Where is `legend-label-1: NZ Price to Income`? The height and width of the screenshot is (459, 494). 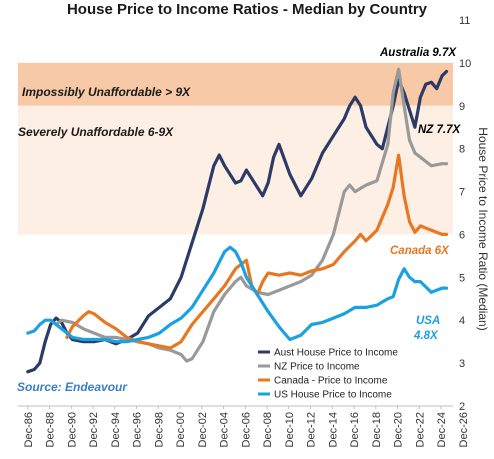 legend-label-1: NZ Price to Income is located at coordinates (317, 367).